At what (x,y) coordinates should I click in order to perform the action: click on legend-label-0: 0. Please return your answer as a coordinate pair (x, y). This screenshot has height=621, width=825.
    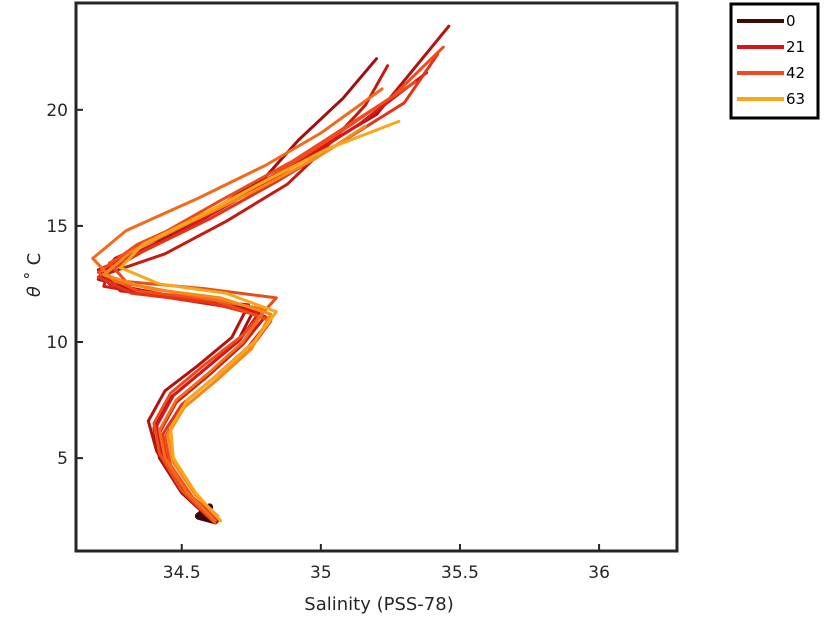
    Looking at the image, I should click on (791, 21).